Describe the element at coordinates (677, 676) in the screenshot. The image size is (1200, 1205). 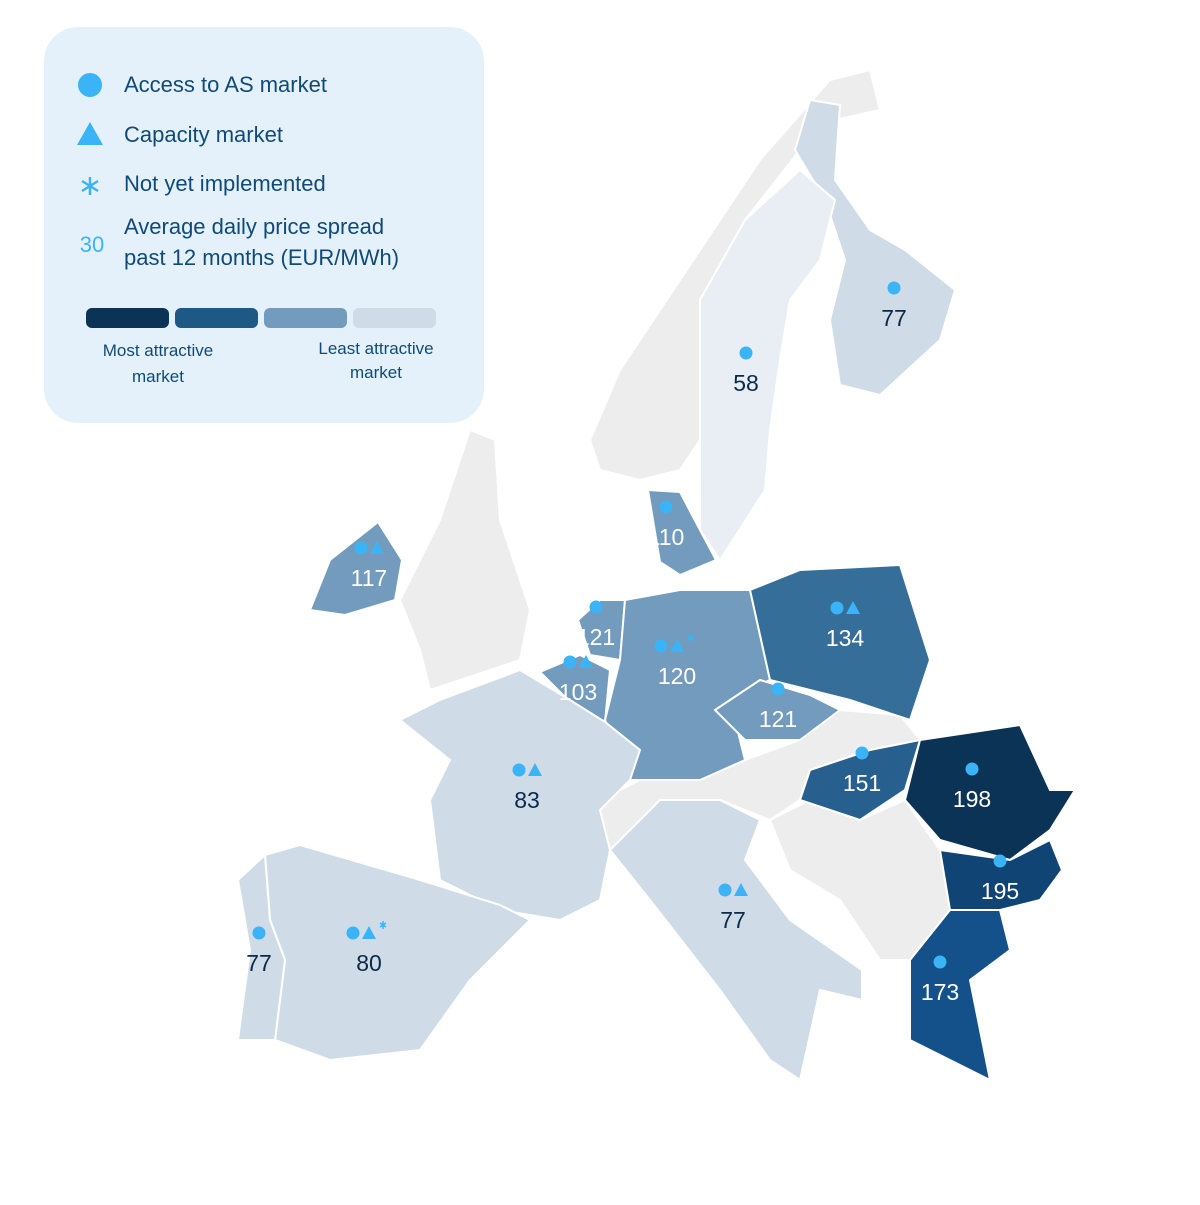
I see `region-value: 120` at that location.